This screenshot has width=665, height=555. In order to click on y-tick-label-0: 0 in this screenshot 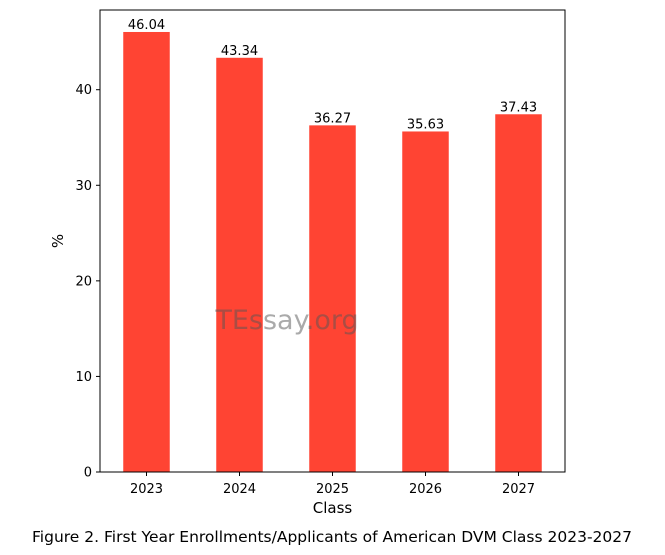, I will do `click(88, 473)`.